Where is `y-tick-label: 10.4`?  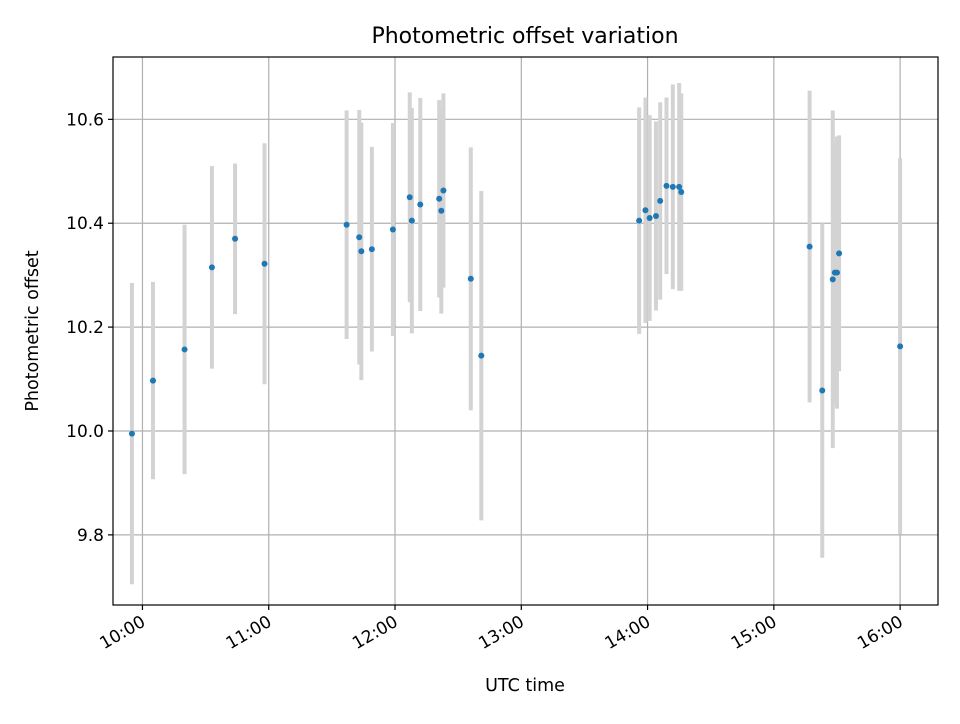 y-tick-label: 10.4 is located at coordinates (85, 224).